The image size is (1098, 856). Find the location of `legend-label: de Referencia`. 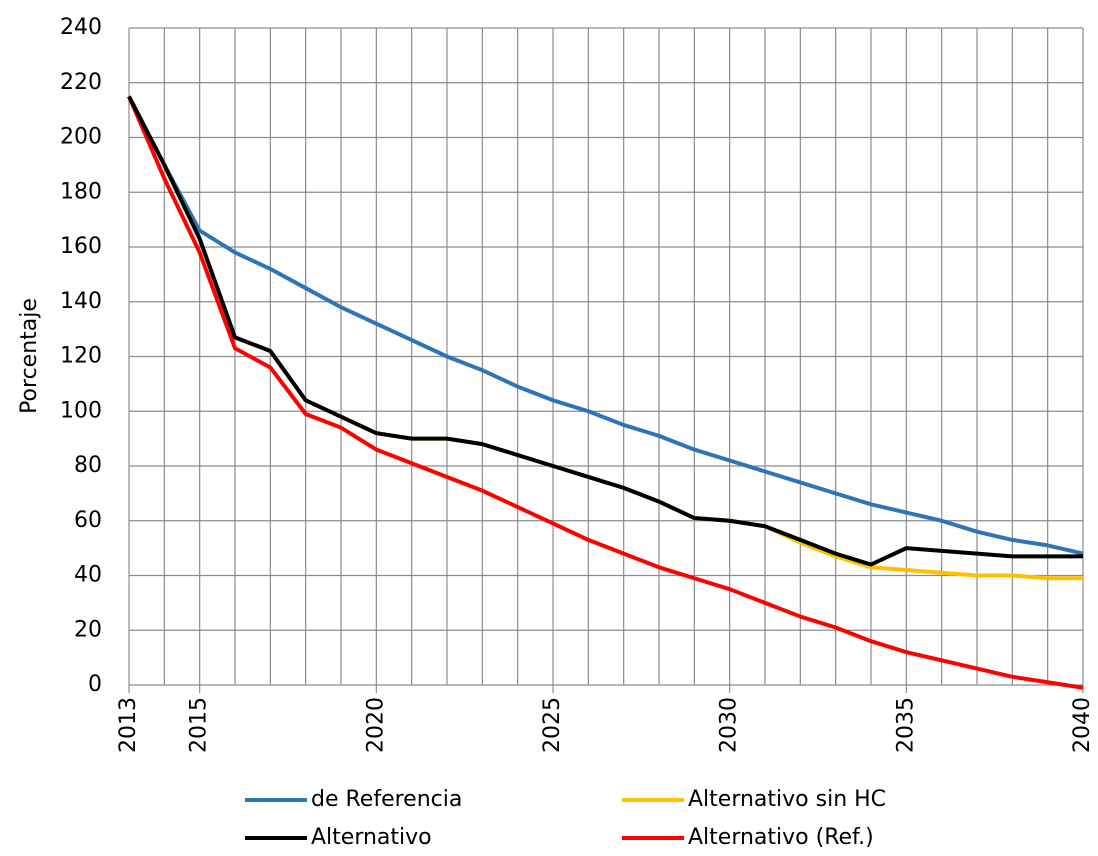

legend-label: de Referencia is located at coordinates (386, 799).